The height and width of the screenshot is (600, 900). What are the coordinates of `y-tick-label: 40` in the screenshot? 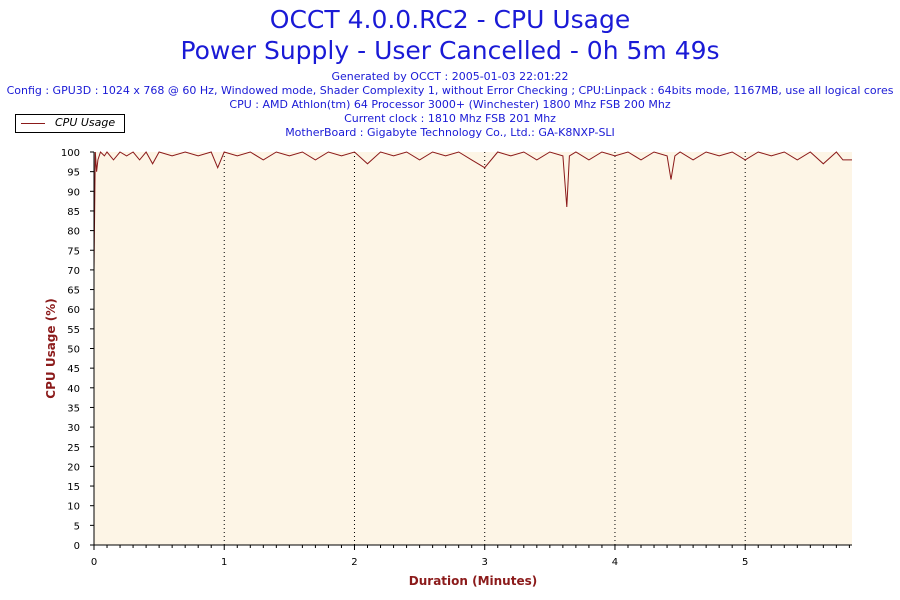 It's located at (73, 389).